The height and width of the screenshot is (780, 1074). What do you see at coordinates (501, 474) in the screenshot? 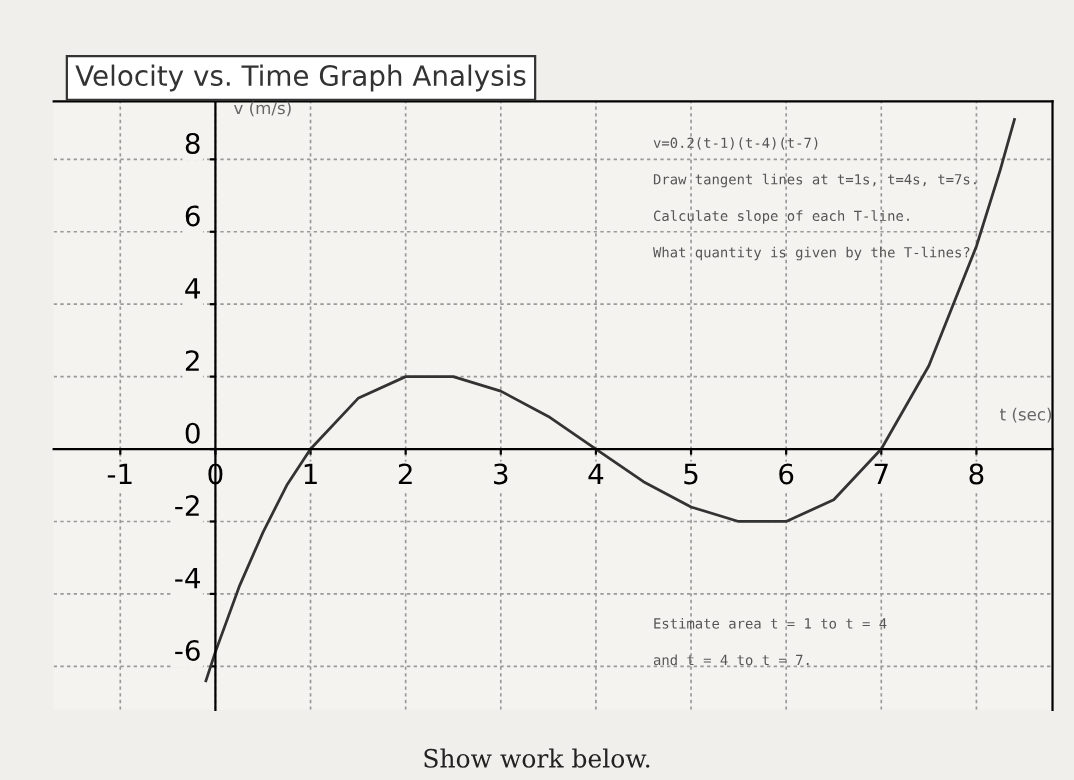
I see `x-tick-label: 3` at bounding box center [501, 474].